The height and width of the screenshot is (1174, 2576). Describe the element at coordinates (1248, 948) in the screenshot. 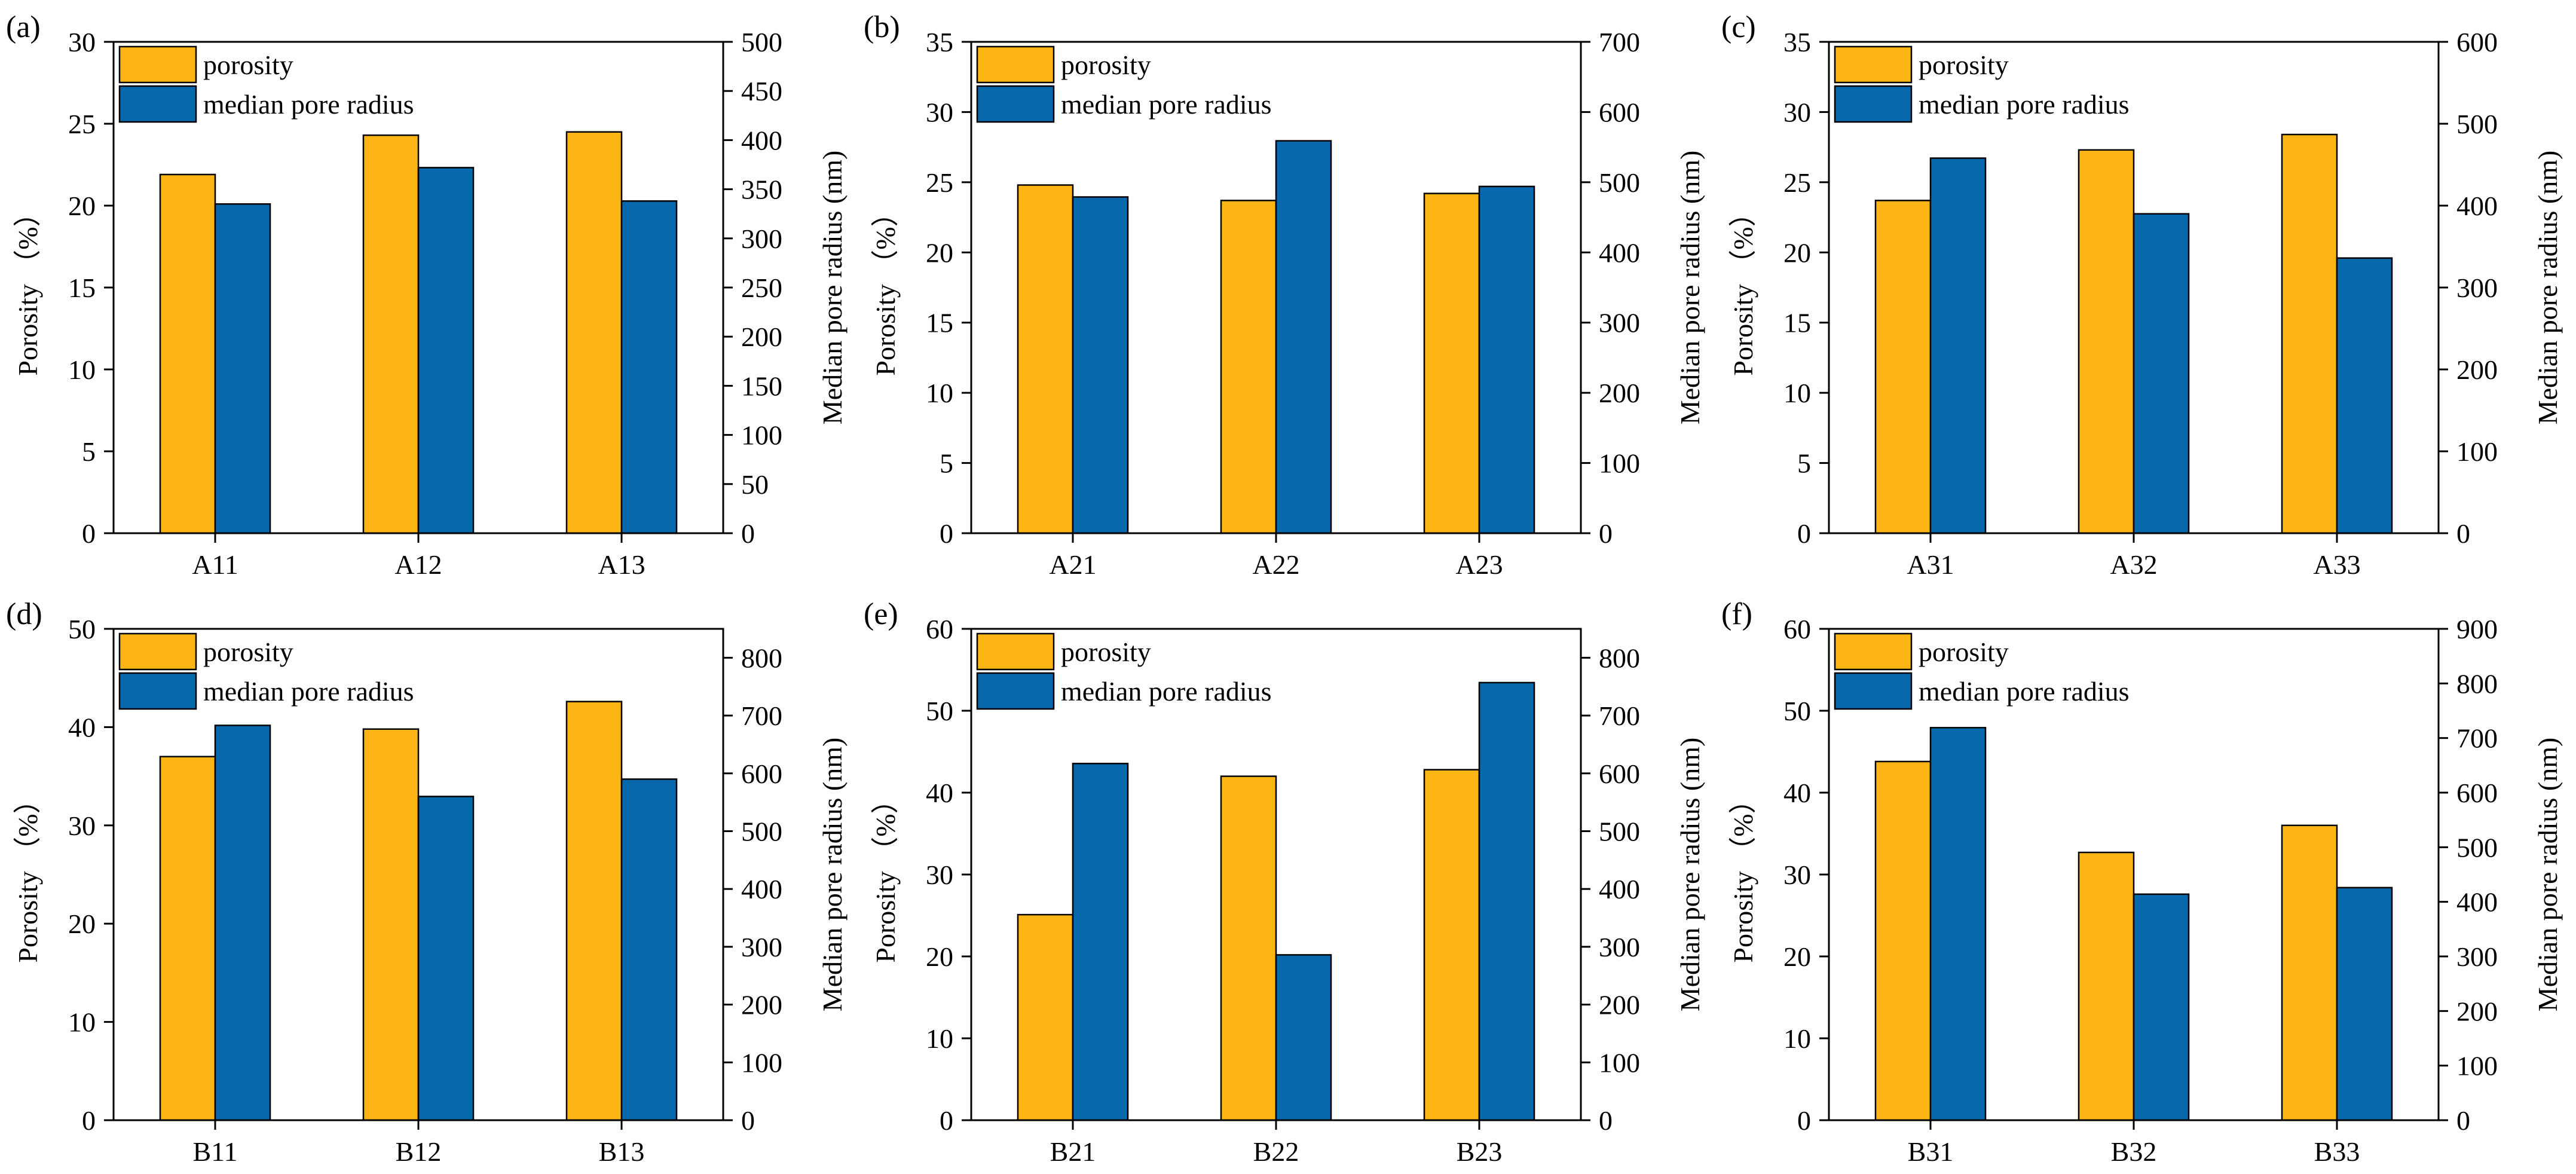

I see `porosity-bar-b22` at that location.